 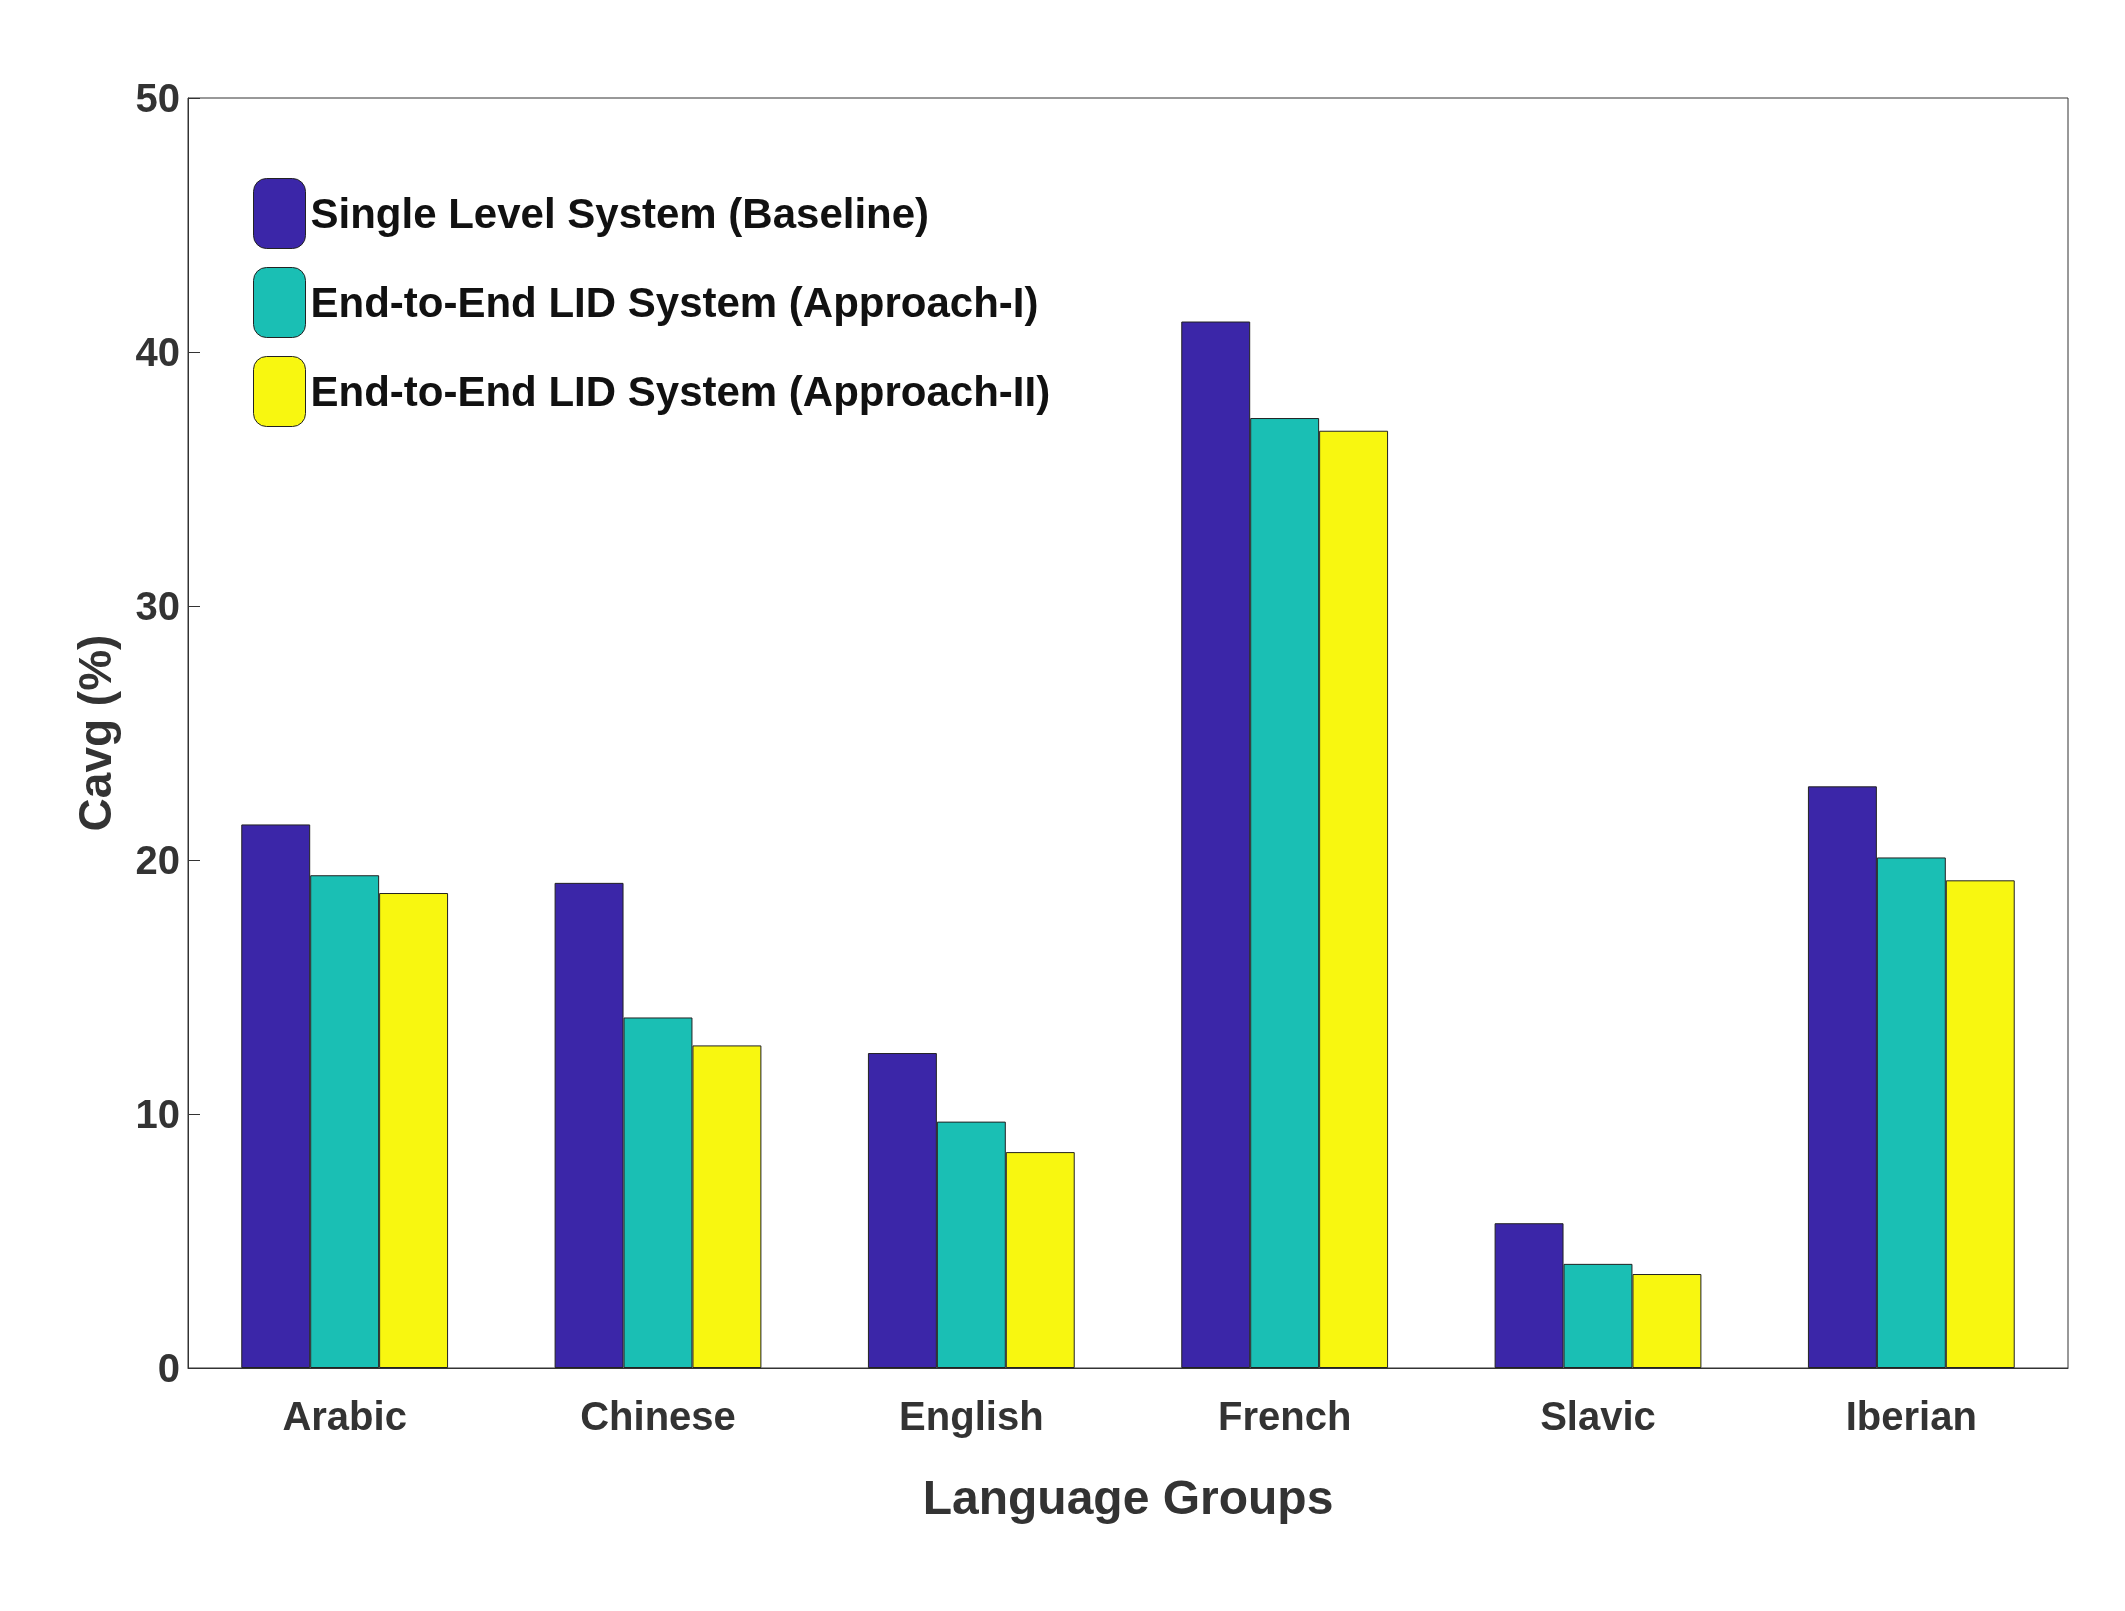 What do you see at coordinates (680, 391) in the screenshot?
I see `legend-label: End-to-End LID System (Approach-II)` at bounding box center [680, 391].